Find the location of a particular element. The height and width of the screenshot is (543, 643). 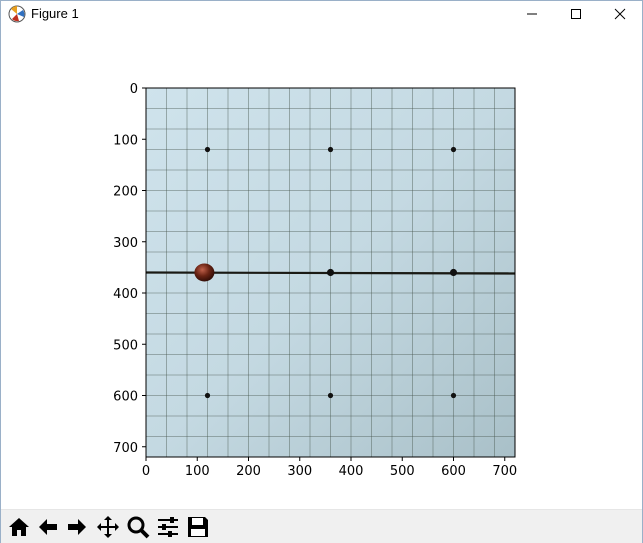

arrow-left-icon is located at coordinates (48, 527).